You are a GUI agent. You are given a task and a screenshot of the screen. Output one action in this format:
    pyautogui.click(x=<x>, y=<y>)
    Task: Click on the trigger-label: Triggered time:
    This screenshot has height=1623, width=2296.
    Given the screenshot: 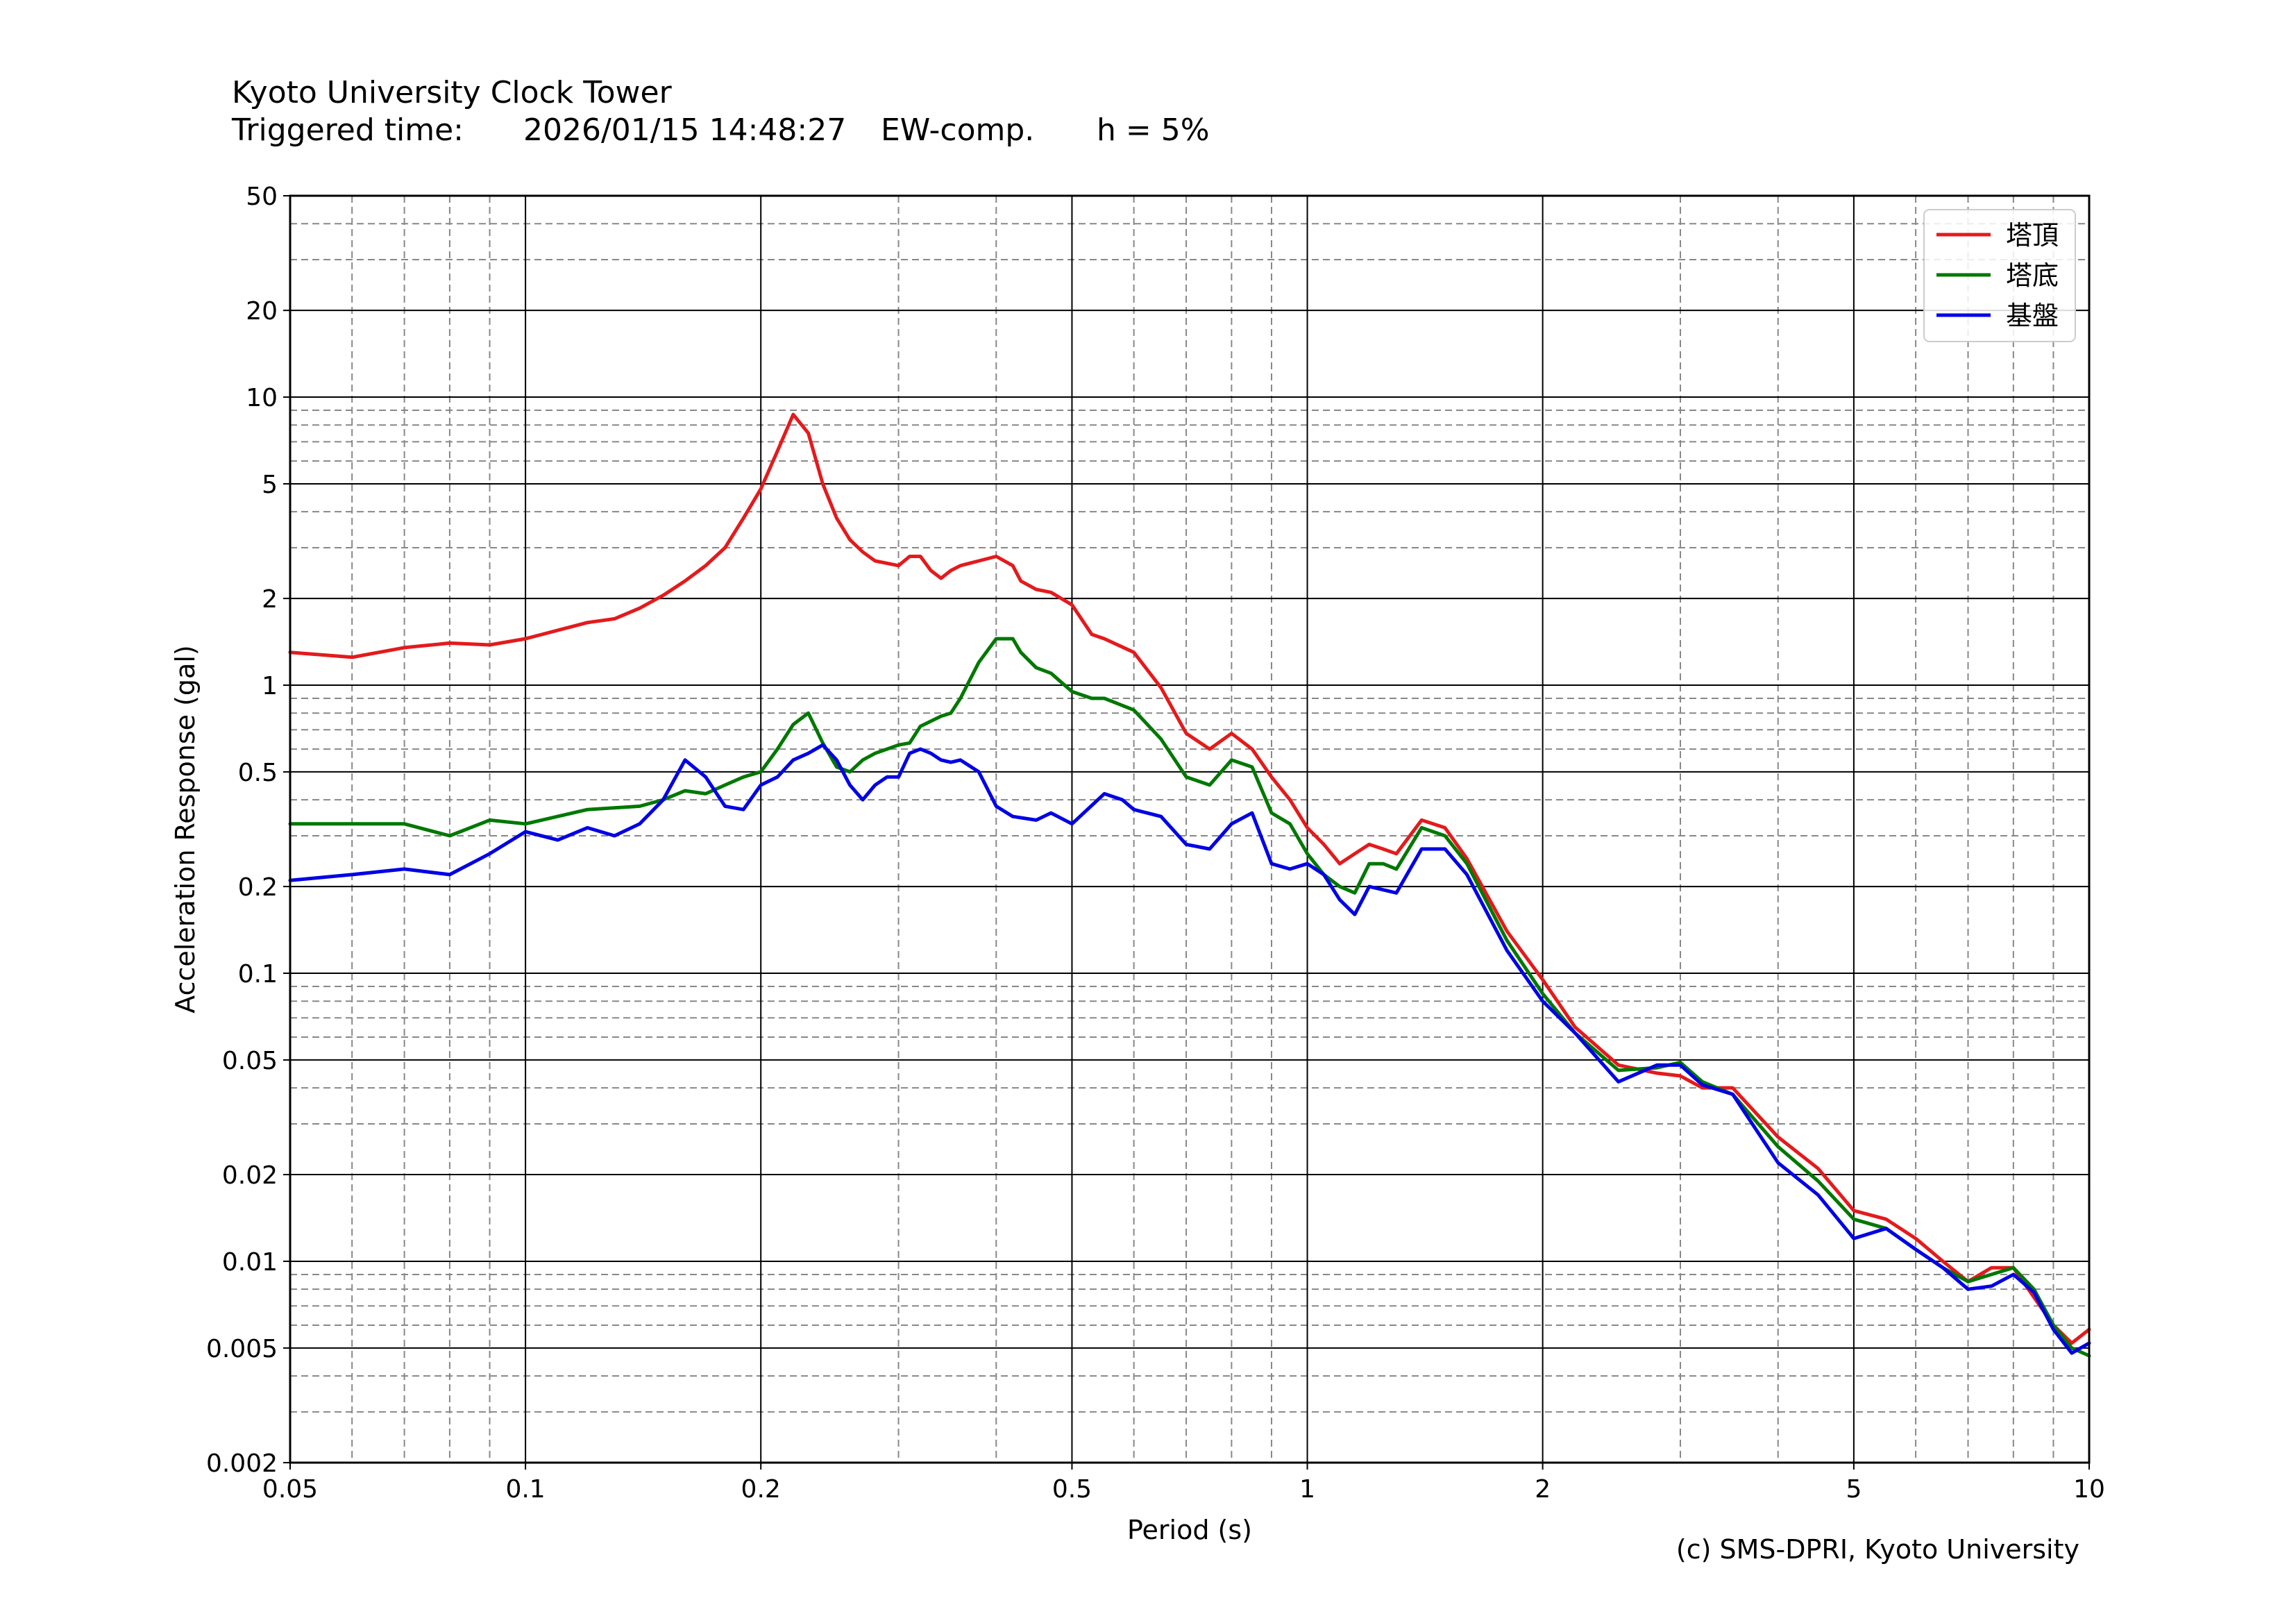 What is the action you would take?
    pyautogui.click(x=348, y=130)
    